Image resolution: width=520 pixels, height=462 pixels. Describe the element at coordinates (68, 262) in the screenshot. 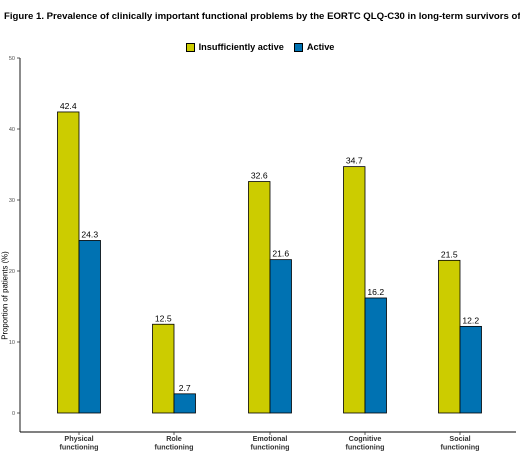

I see `bar-insufficiently-active-physical` at that location.